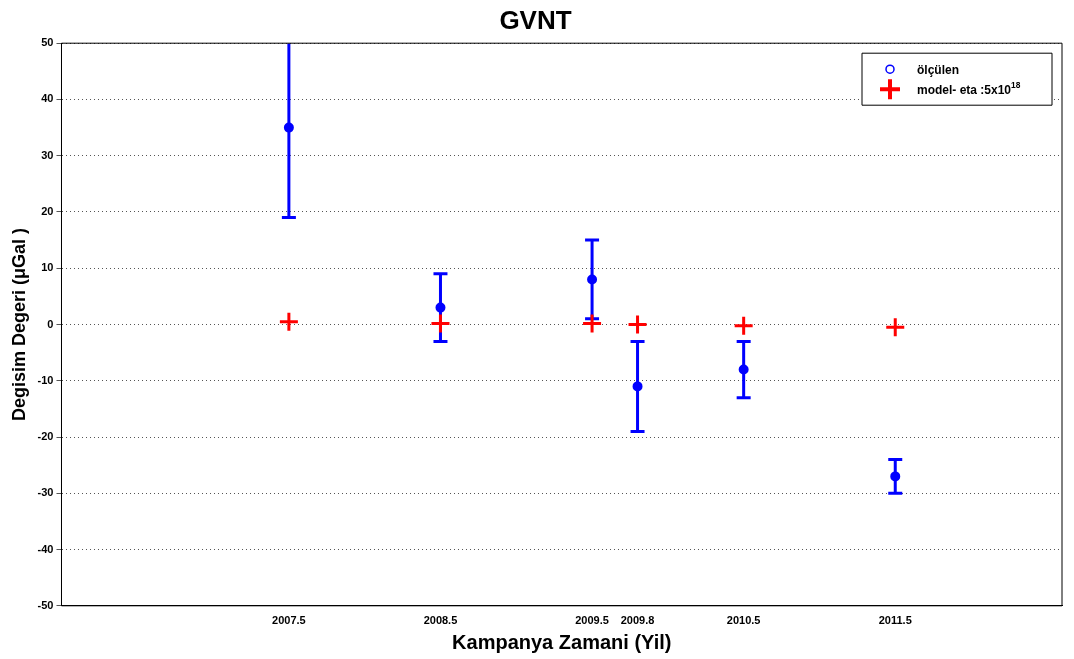 The width and height of the screenshot is (1074, 659). What do you see at coordinates (47, 154) in the screenshot?
I see `y-tick-label: 30` at bounding box center [47, 154].